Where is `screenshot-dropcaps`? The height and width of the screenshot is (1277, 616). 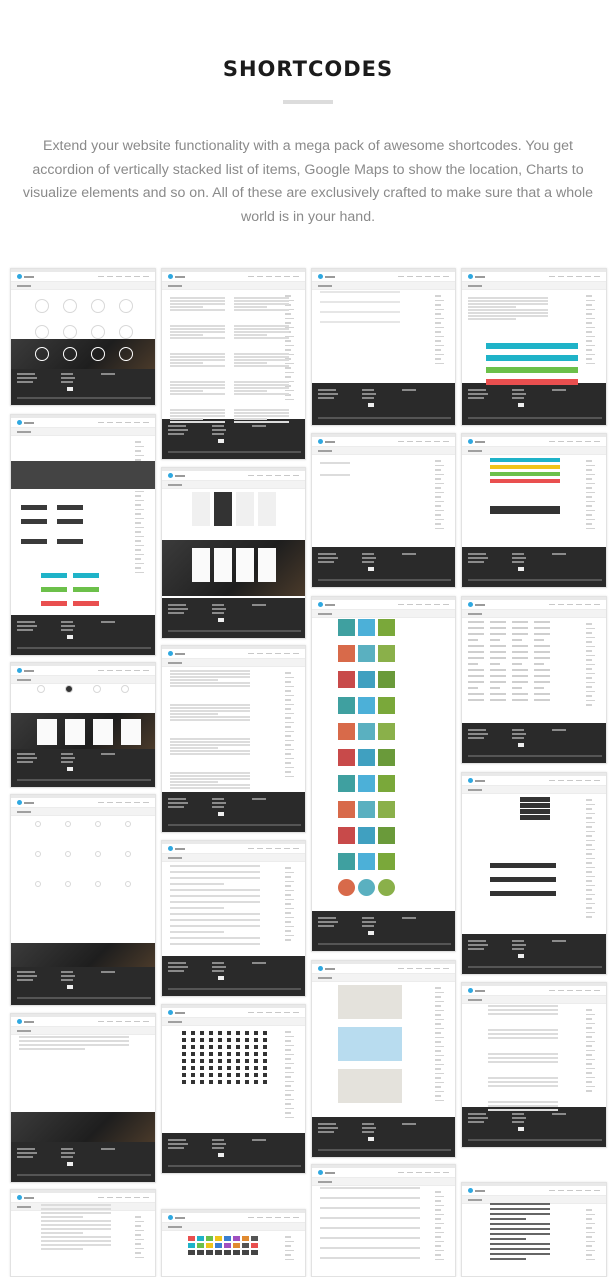 screenshot-dropcaps is located at coordinates (83, 1233).